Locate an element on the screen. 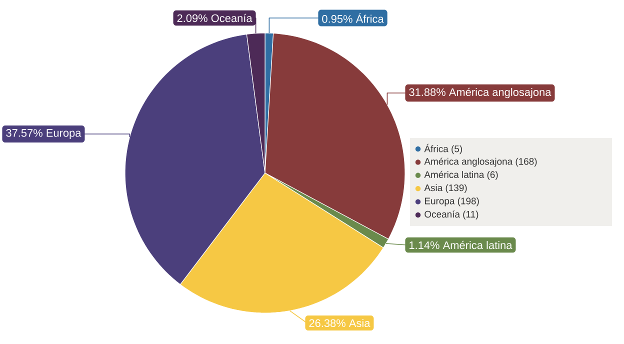  data-label: 1.14% América latina is located at coordinates (461, 245).